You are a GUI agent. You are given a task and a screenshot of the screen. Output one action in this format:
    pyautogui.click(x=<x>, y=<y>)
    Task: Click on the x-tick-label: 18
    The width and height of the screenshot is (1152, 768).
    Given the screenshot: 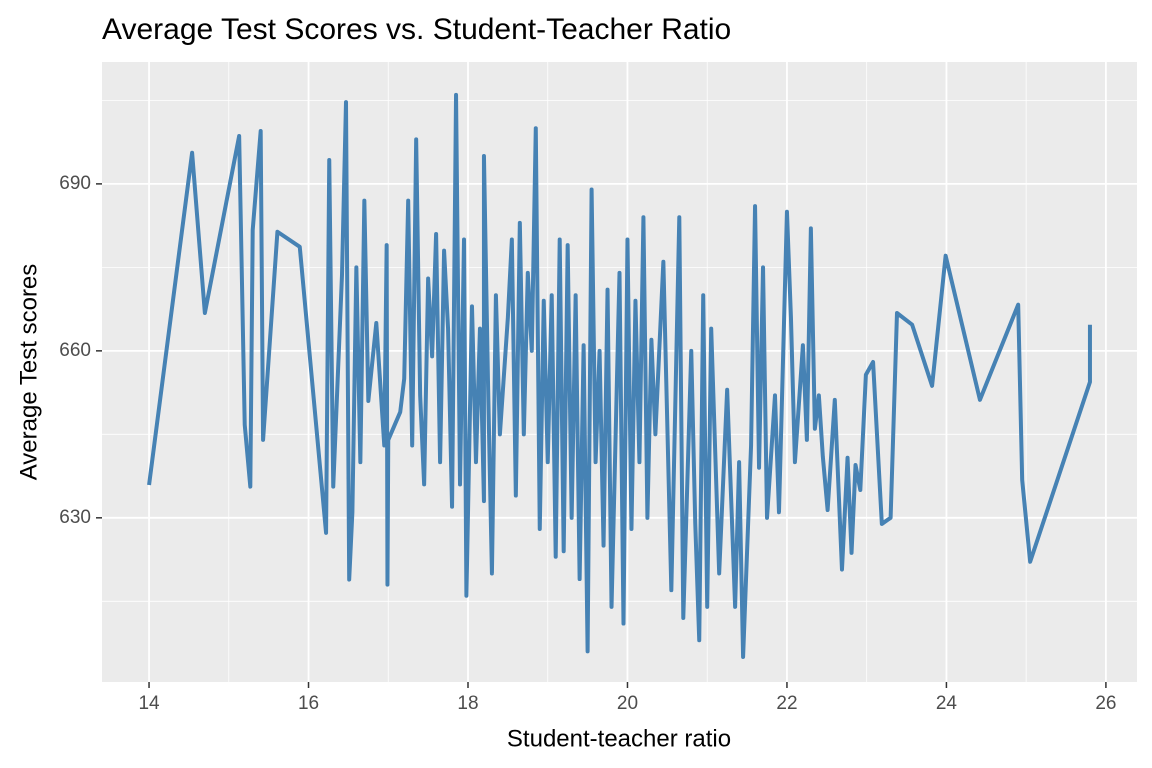 What is the action you would take?
    pyautogui.click(x=467, y=703)
    